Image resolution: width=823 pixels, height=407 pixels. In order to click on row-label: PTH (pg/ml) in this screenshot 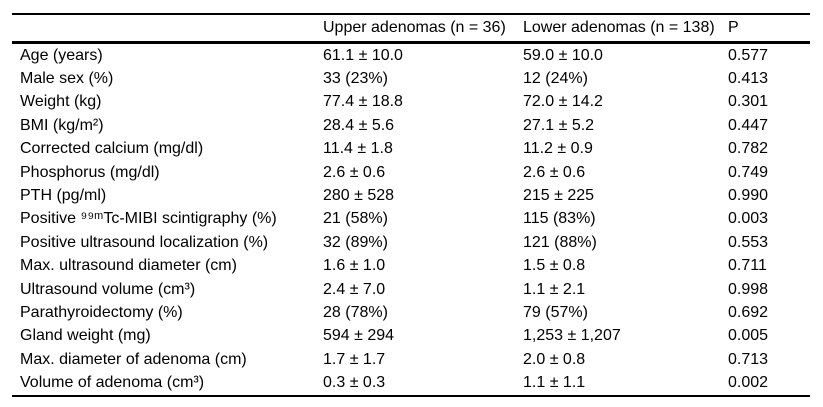, I will do `click(63, 196)`.